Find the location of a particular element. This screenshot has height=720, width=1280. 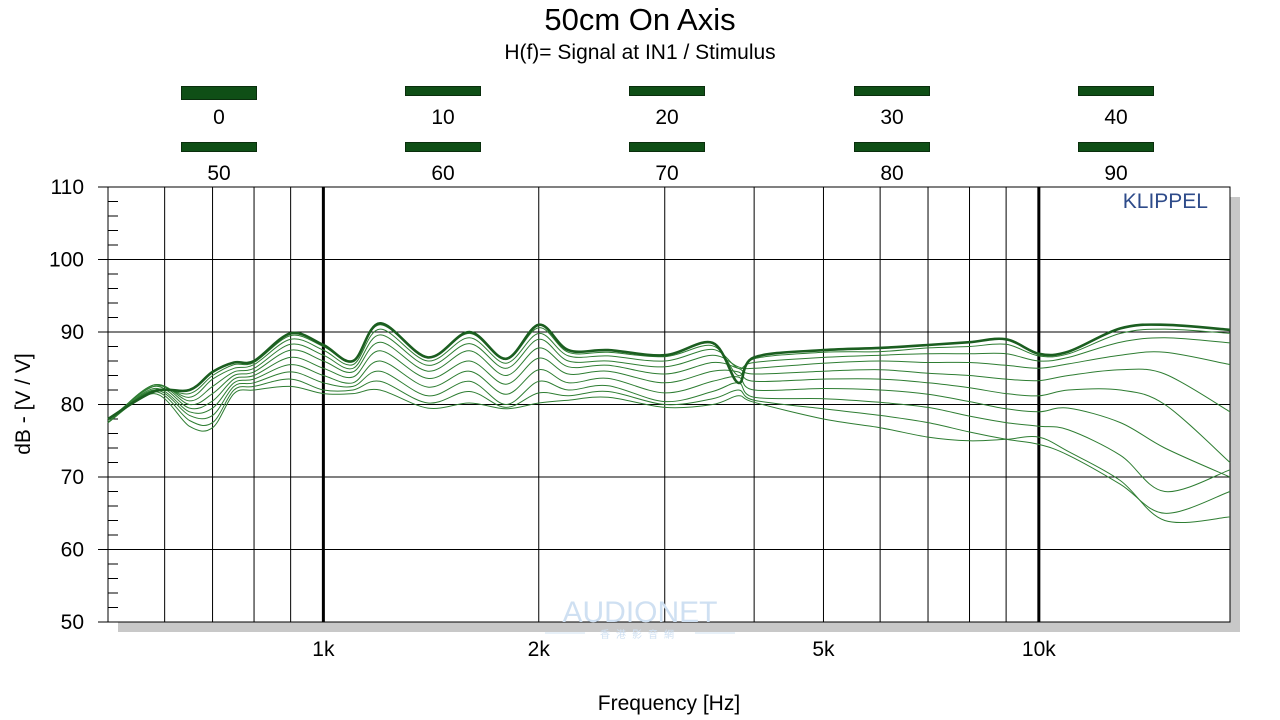

legend-label: 40 is located at coordinates (1116, 117).